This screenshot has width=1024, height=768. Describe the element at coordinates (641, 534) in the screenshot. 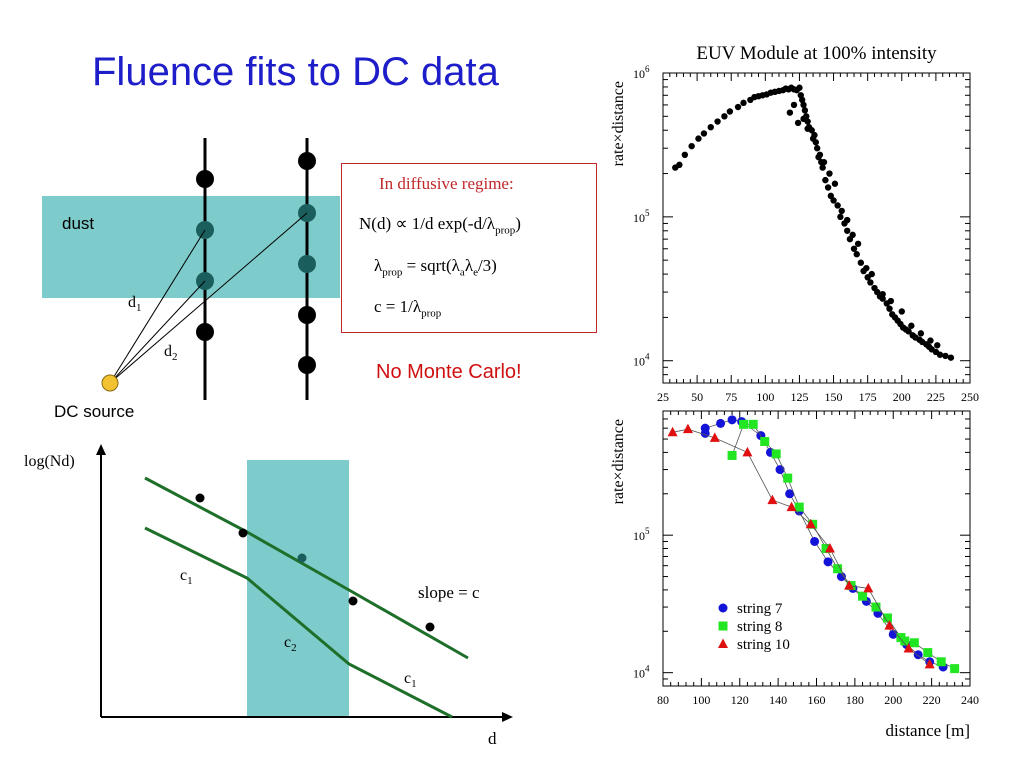

I see `y-tick-label: 10⁵` at that location.